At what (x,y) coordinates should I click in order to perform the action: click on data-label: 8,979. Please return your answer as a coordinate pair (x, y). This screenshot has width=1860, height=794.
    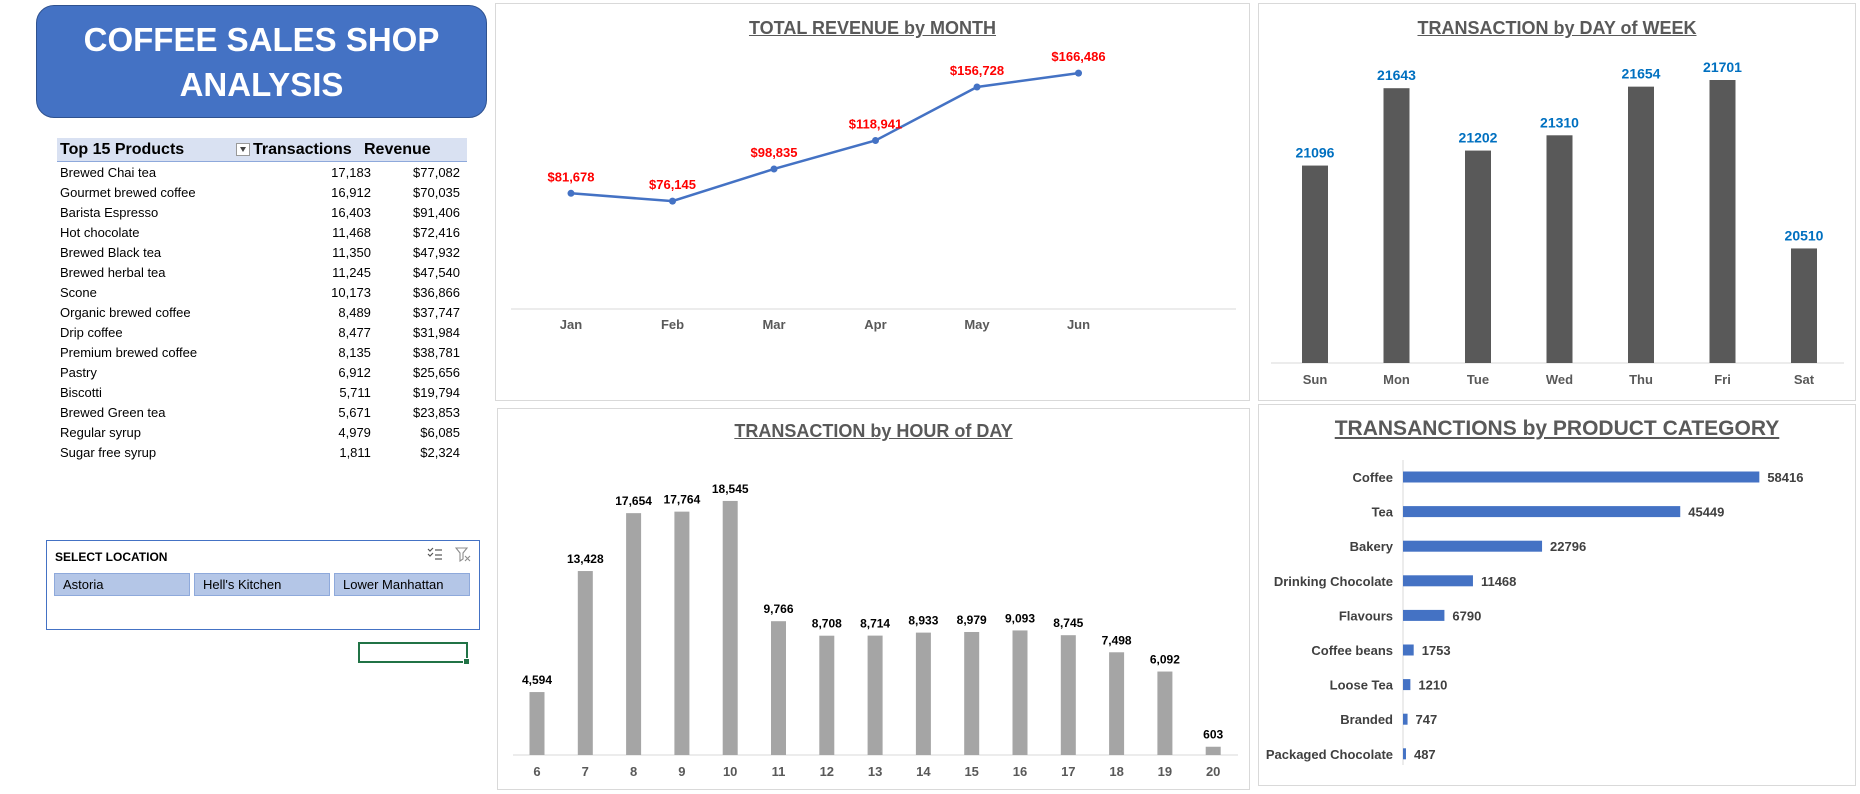
    Looking at the image, I should click on (972, 620).